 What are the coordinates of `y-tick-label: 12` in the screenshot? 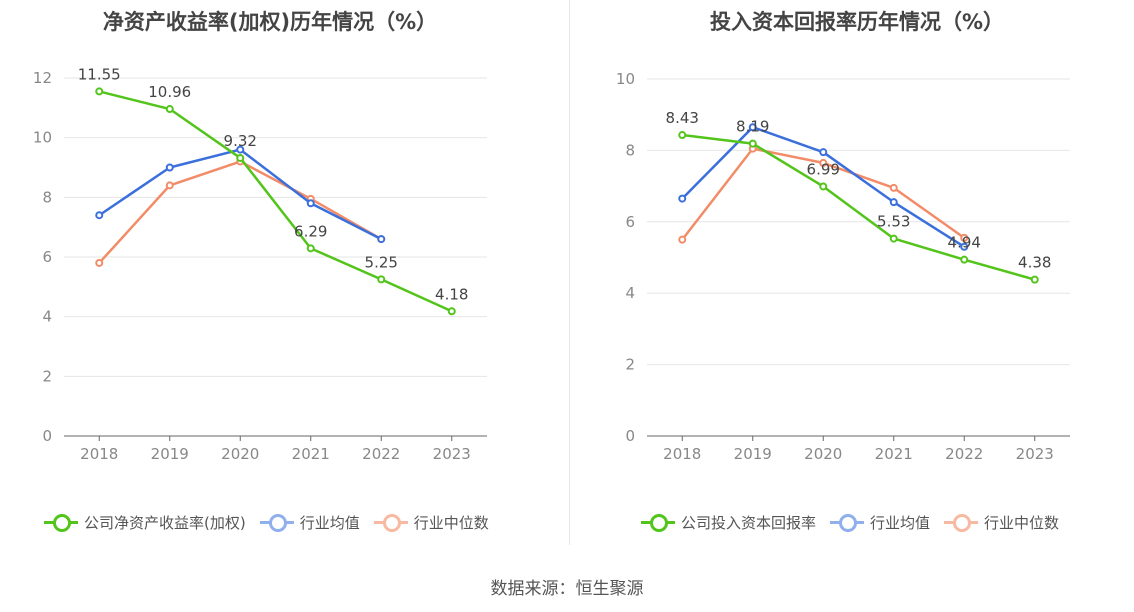 It's located at (42, 78).